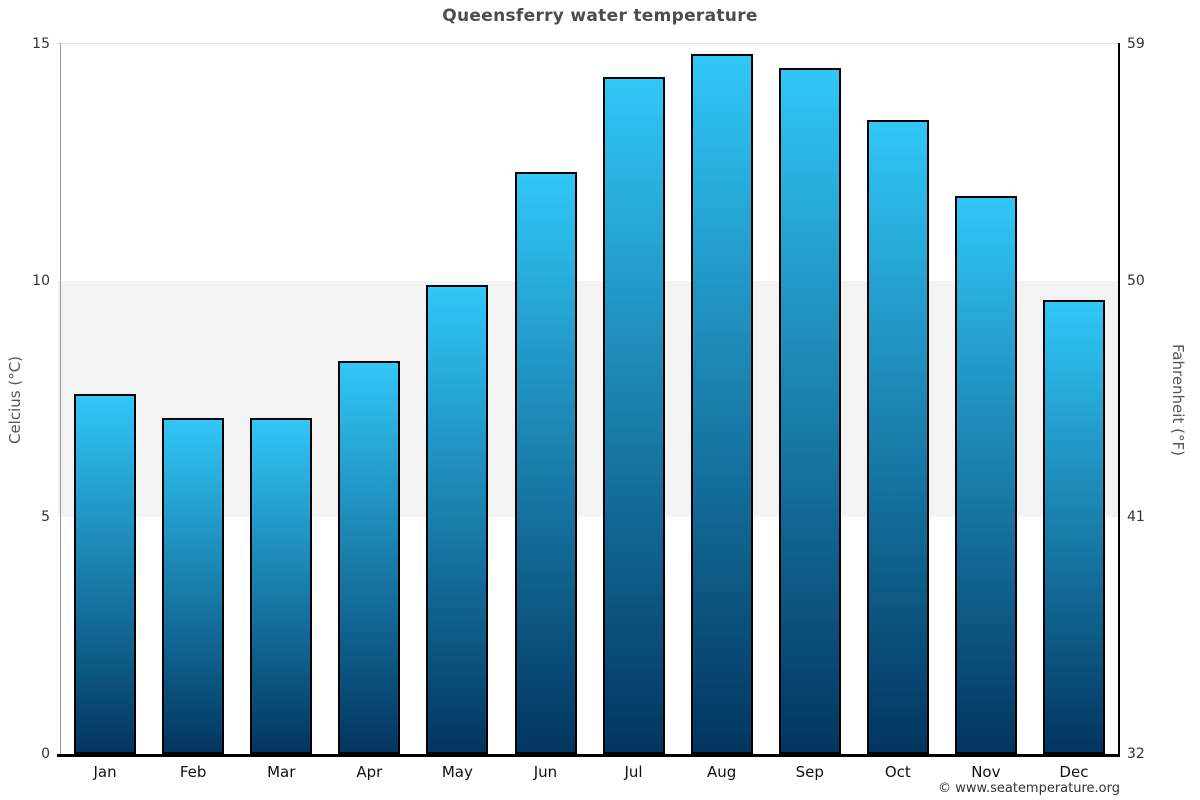 The image size is (1200, 800). Describe the element at coordinates (588, 755) in the screenshot. I see `bottom-axis-line` at that location.